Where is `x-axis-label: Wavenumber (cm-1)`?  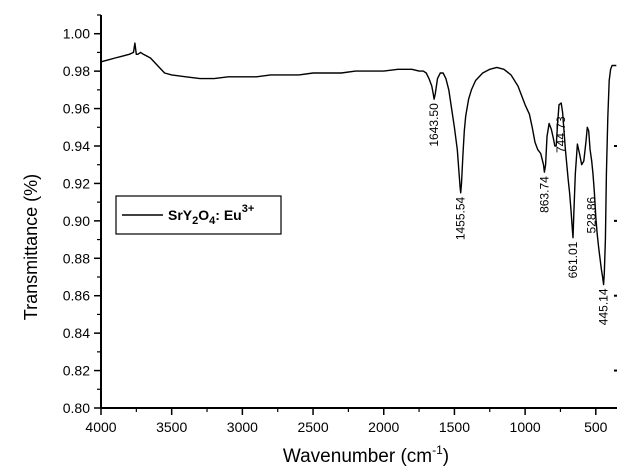
x-axis-label: Wavenumber (cm-1) is located at coordinates (366, 454).